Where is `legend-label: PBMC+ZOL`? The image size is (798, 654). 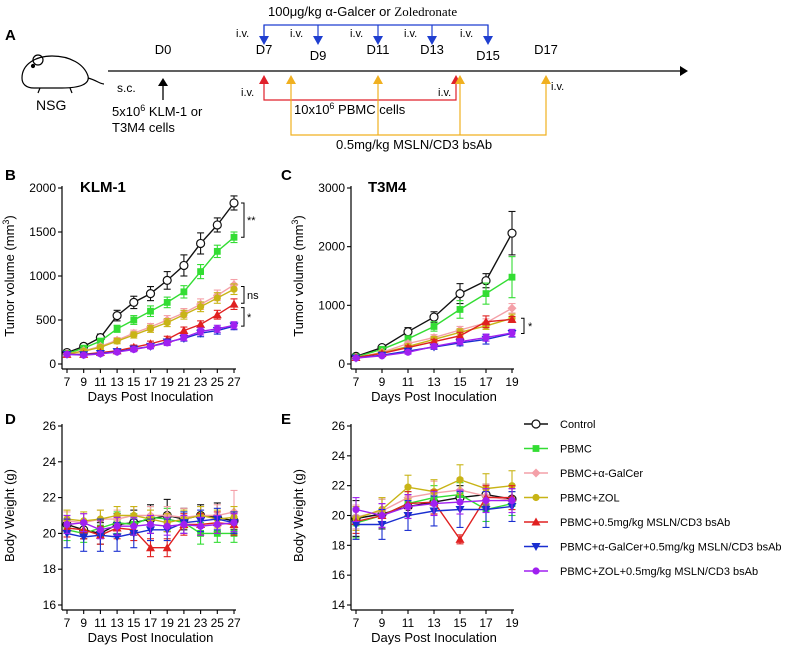 legend-label: PBMC+ZOL is located at coordinates (590, 499).